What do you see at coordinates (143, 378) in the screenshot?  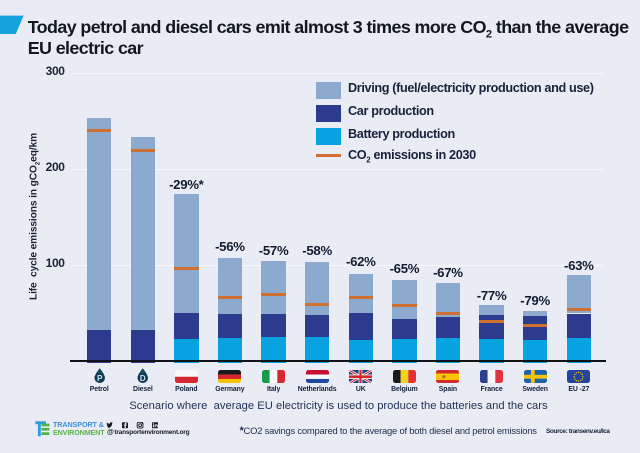 I see `svg-text: D` at bounding box center [143, 378].